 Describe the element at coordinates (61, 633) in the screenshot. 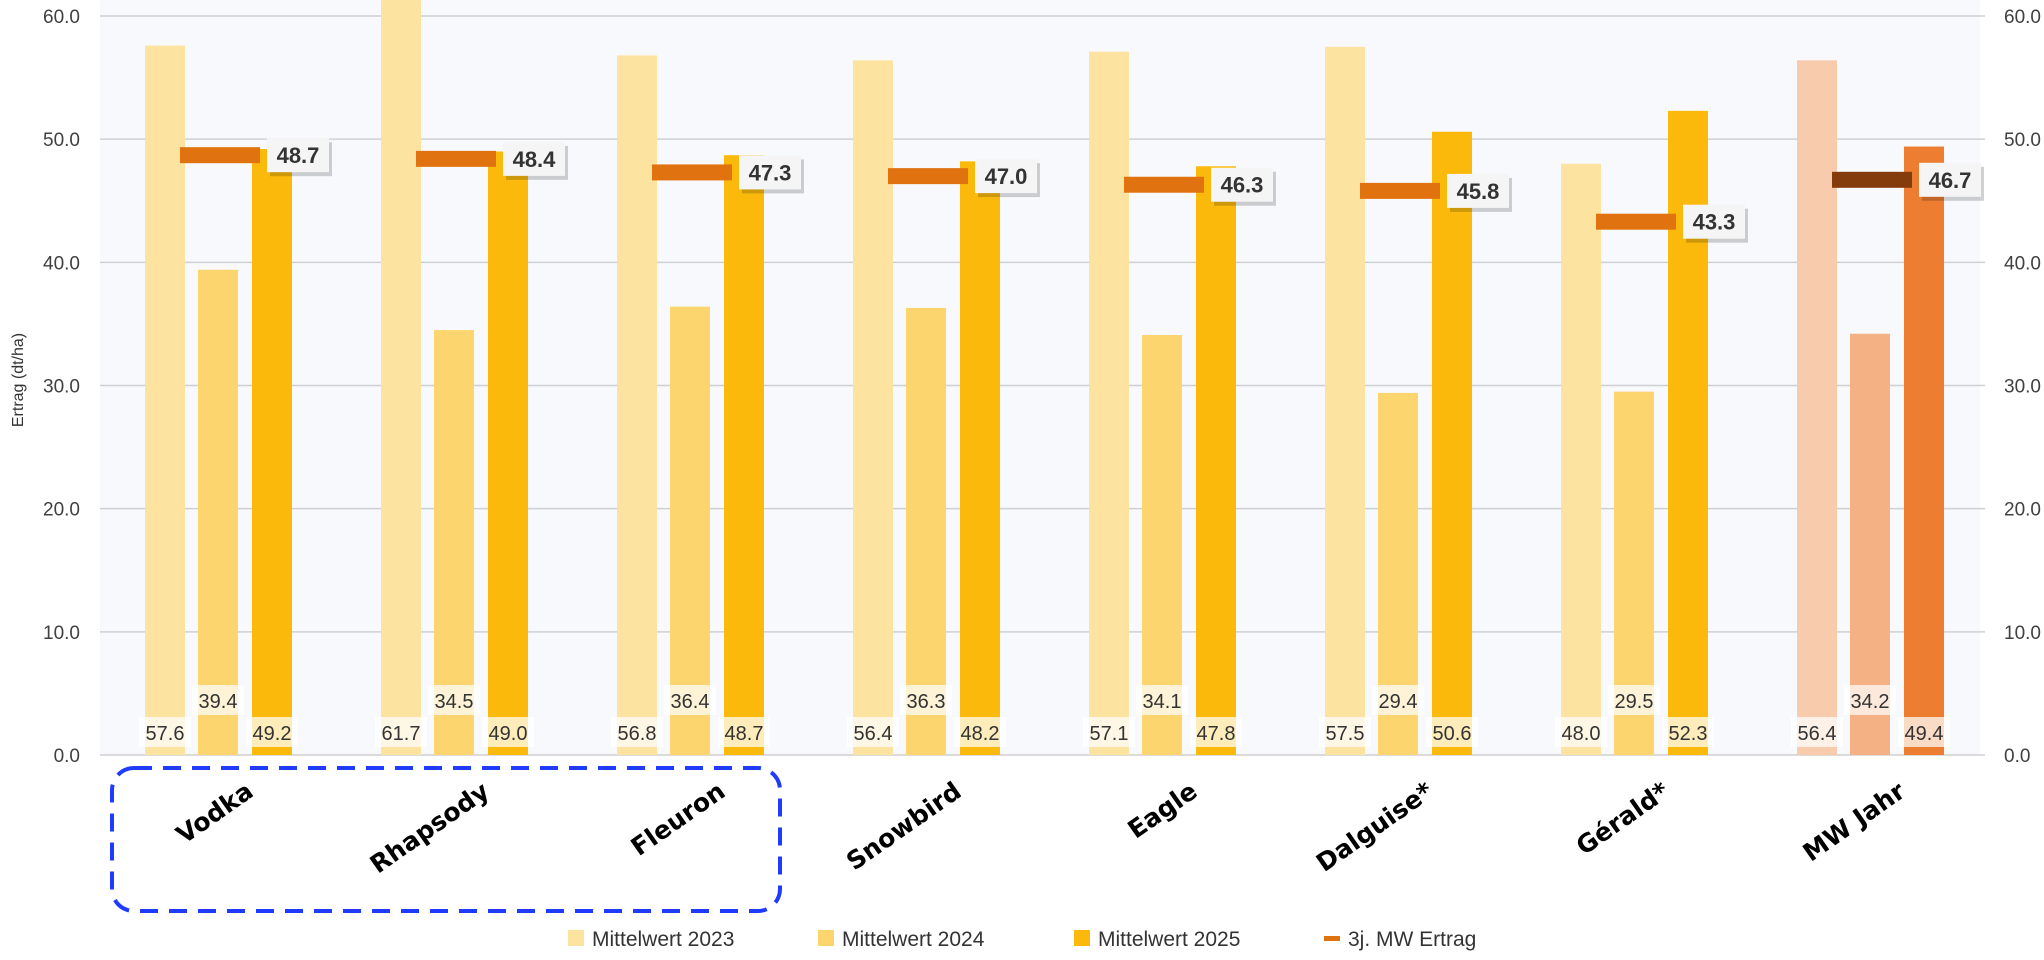

I see `y-tick-label: 10.0` at that location.